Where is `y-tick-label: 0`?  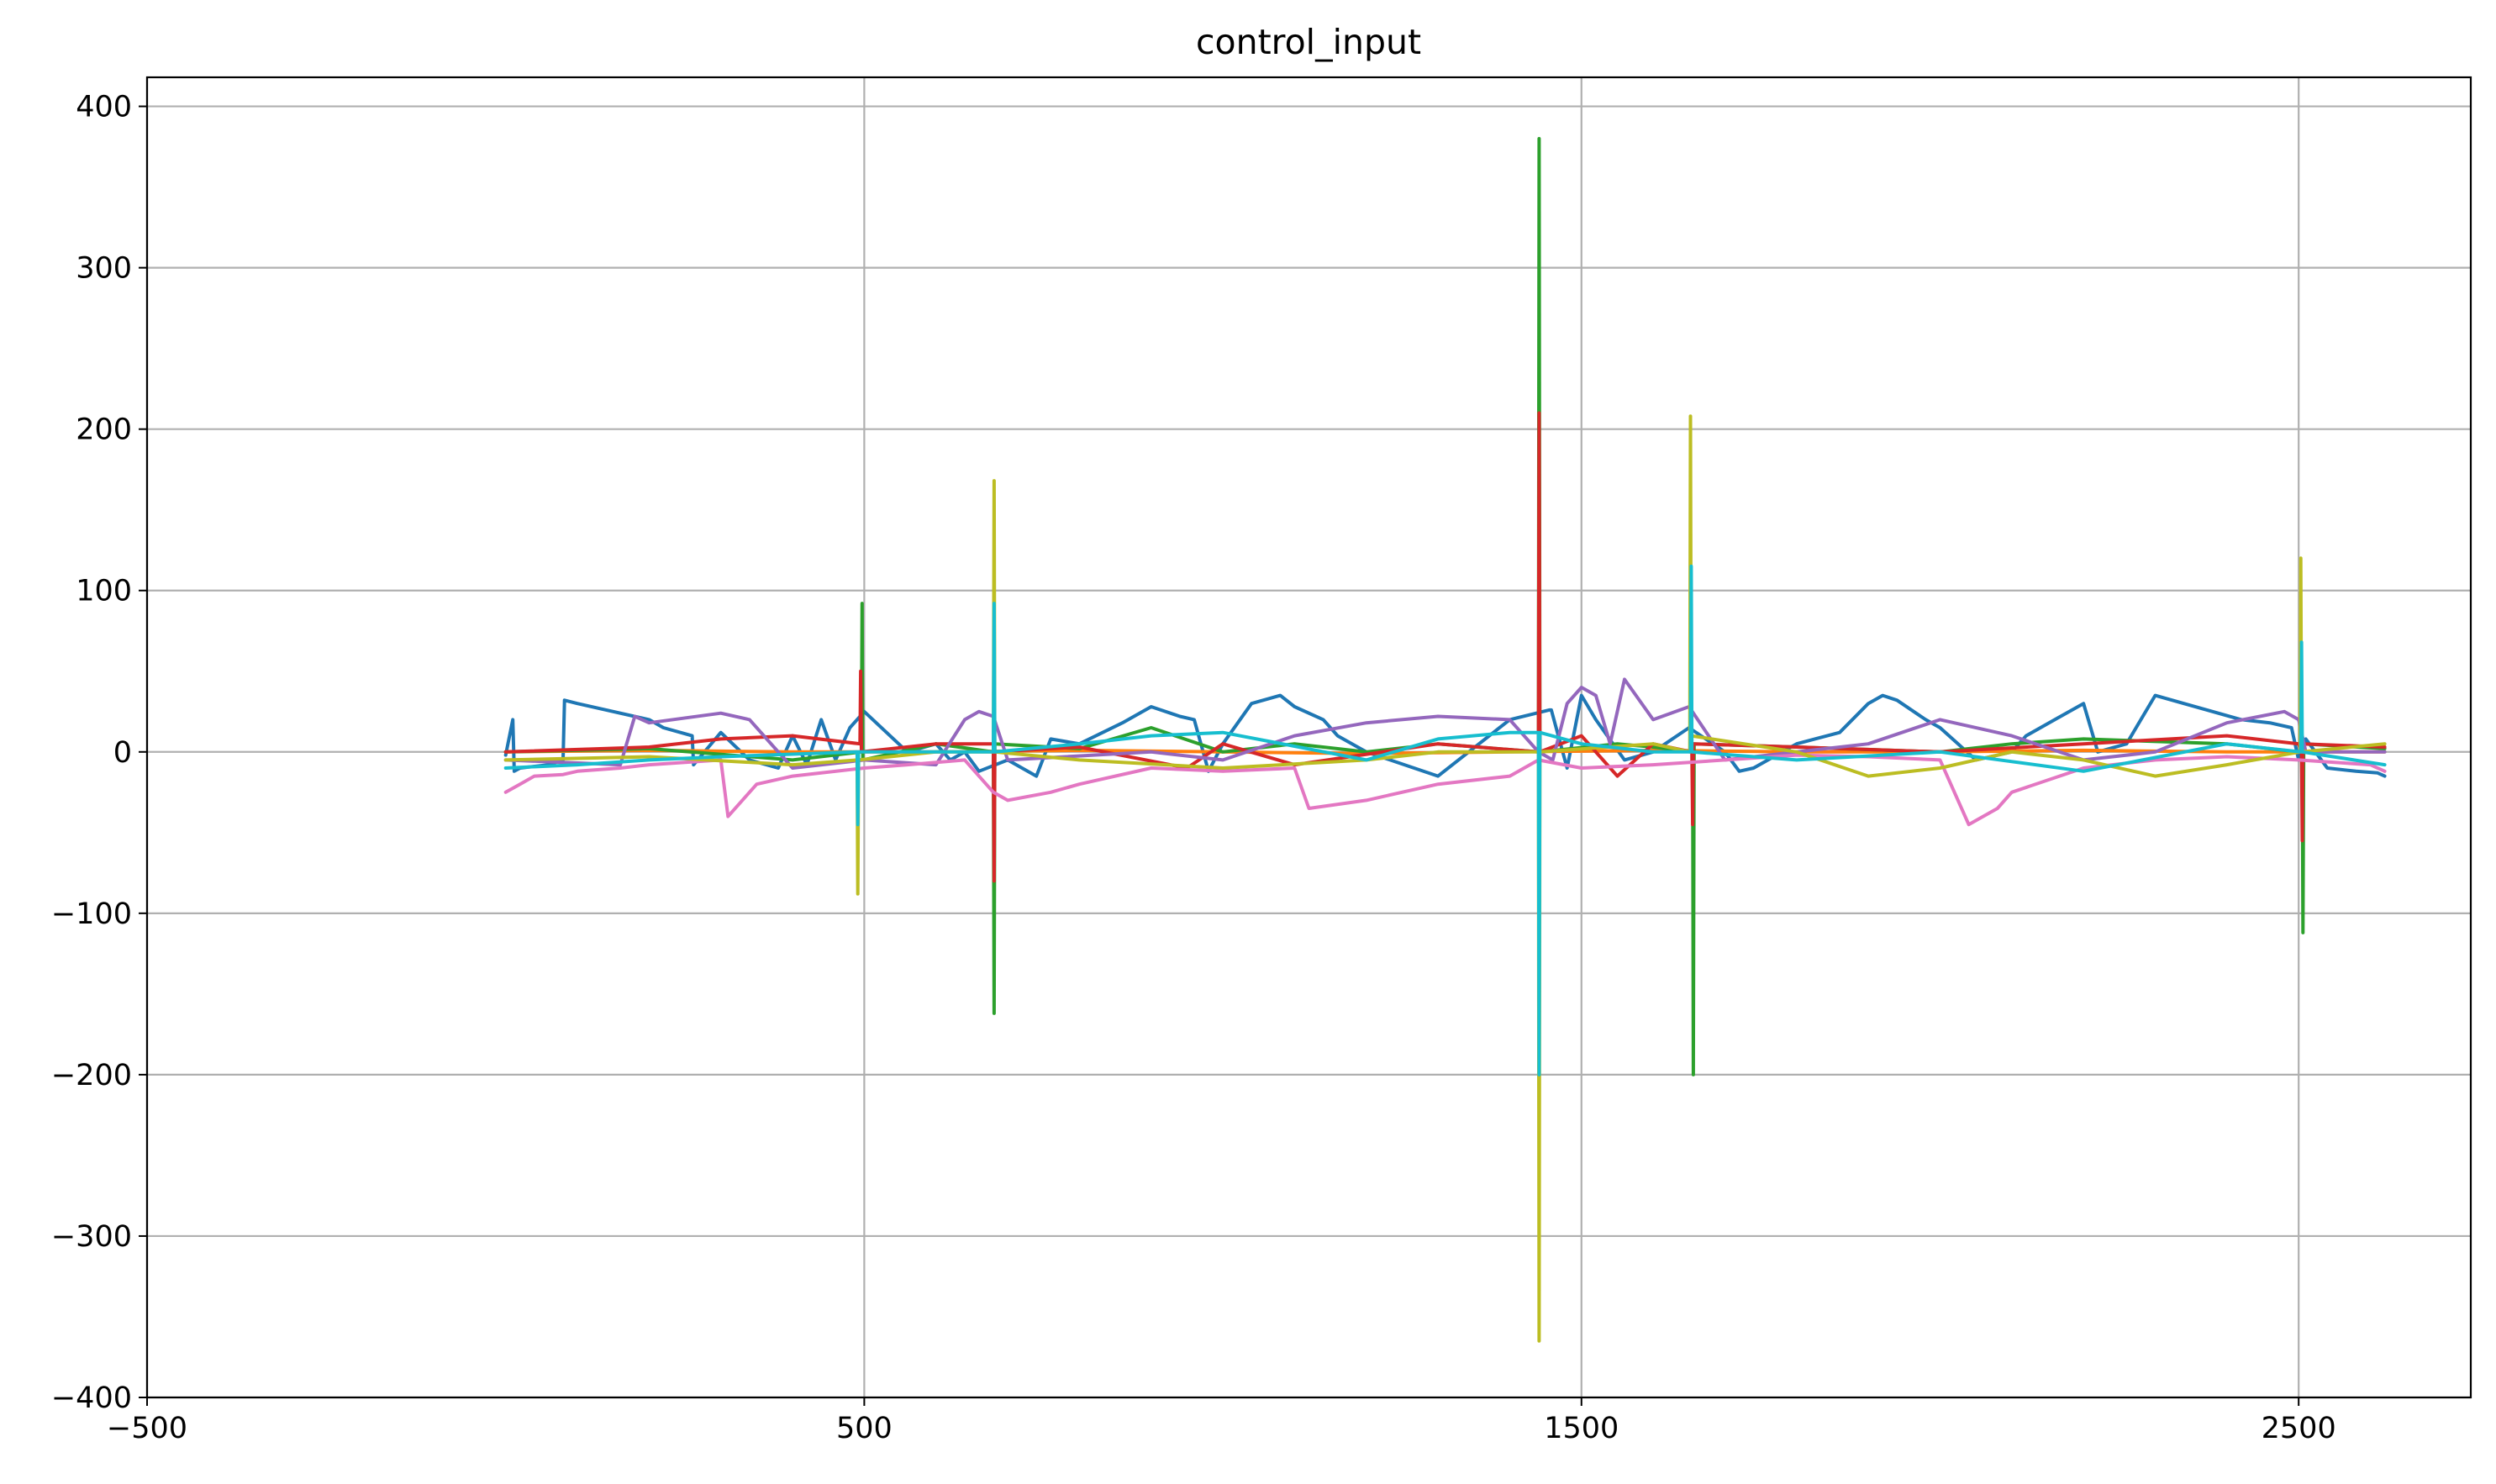
y-tick-label: 0 is located at coordinates (122, 753).